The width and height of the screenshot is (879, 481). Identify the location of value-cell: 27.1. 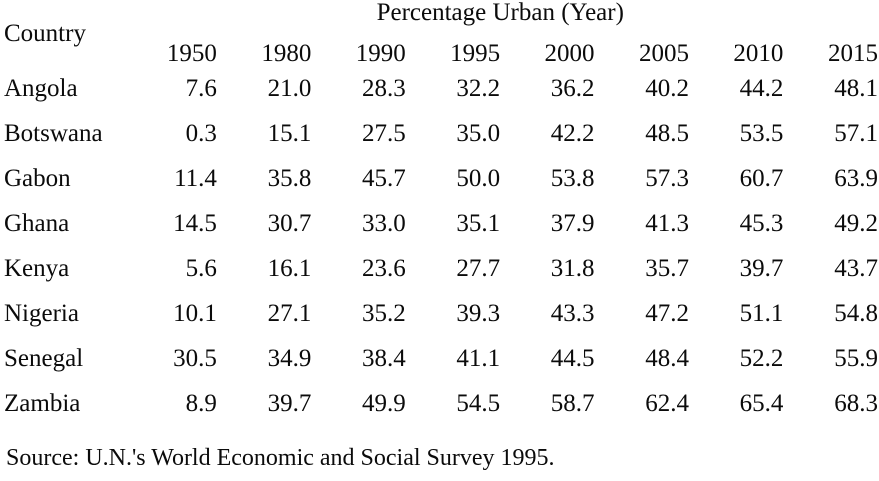
(289, 313).